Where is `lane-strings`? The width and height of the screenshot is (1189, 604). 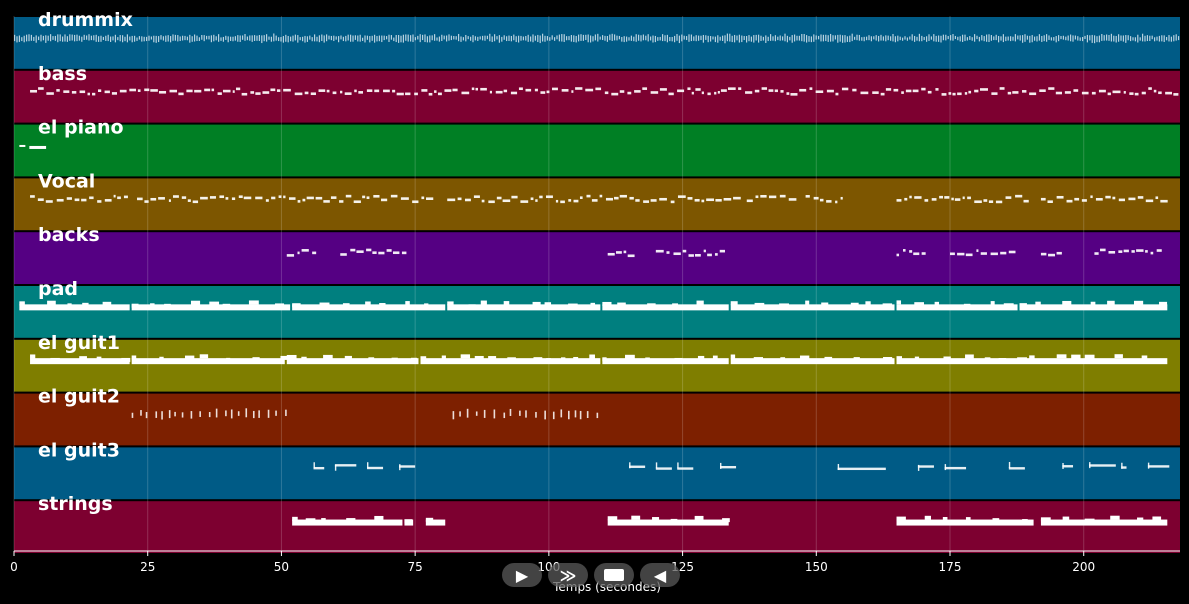 lane-strings is located at coordinates (597, 527).